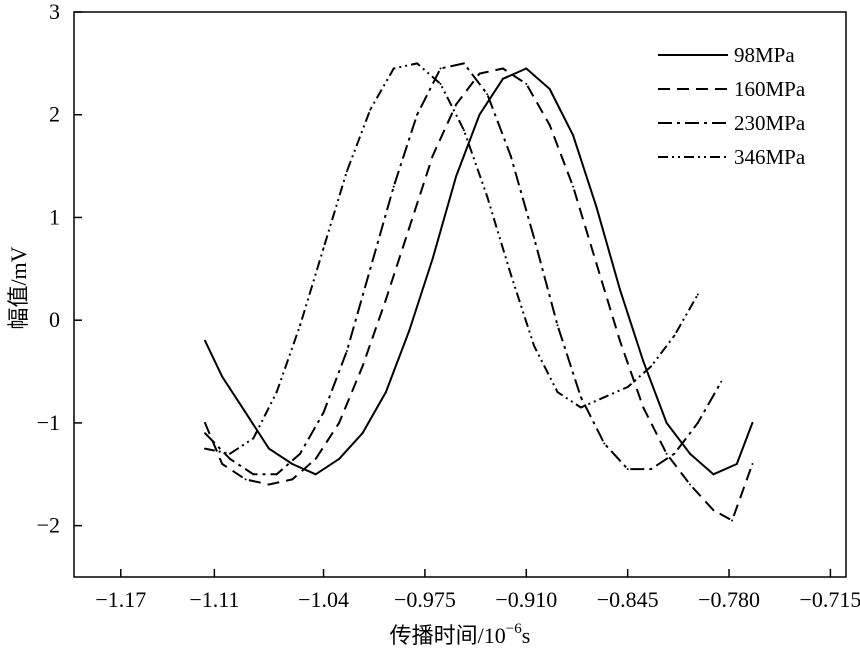 Image resolution: width=860 pixels, height=650 pixels. What do you see at coordinates (829, 599) in the screenshot?
I see `x-tick-label: −0.715` at bounding box center [829, 599].